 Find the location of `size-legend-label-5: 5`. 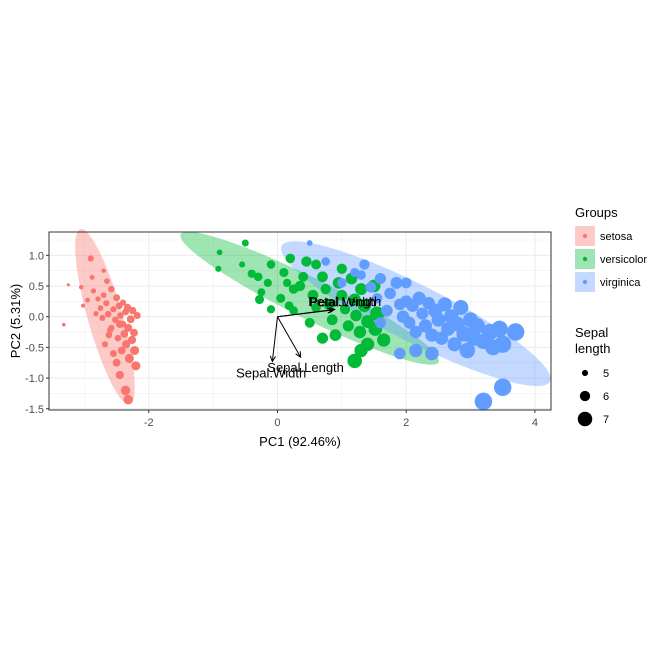

size-legend-label-5: 5 is located at coordinates (606, 374).